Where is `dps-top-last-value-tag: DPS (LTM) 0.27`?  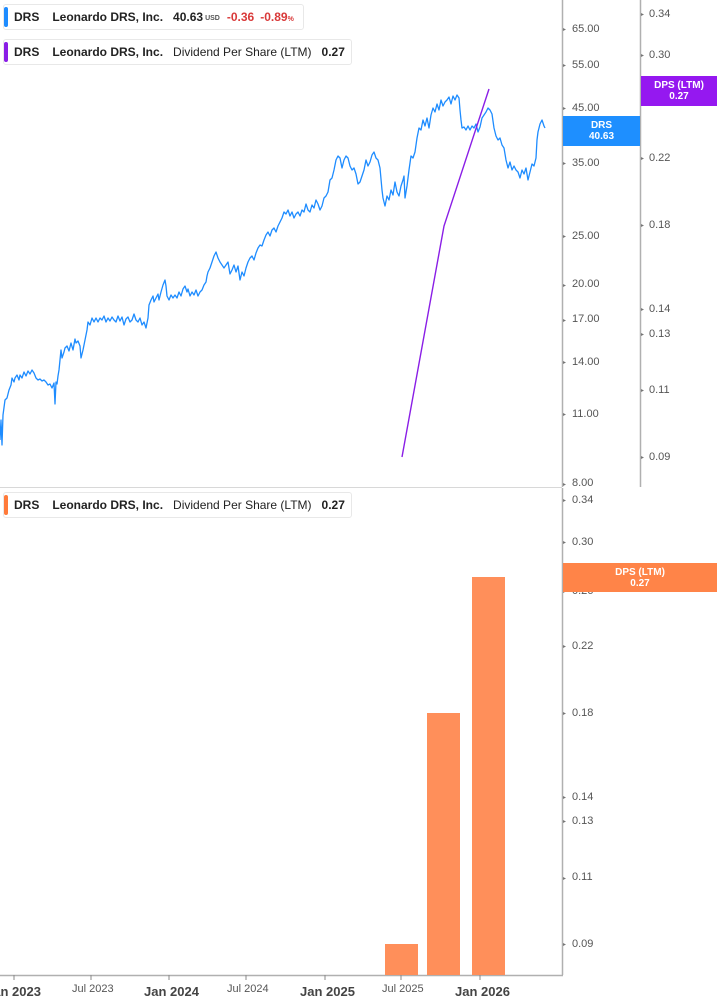 dps-top-last-value-tag: DPS (LTM) 0.27 is located at coordinates (679, 91).